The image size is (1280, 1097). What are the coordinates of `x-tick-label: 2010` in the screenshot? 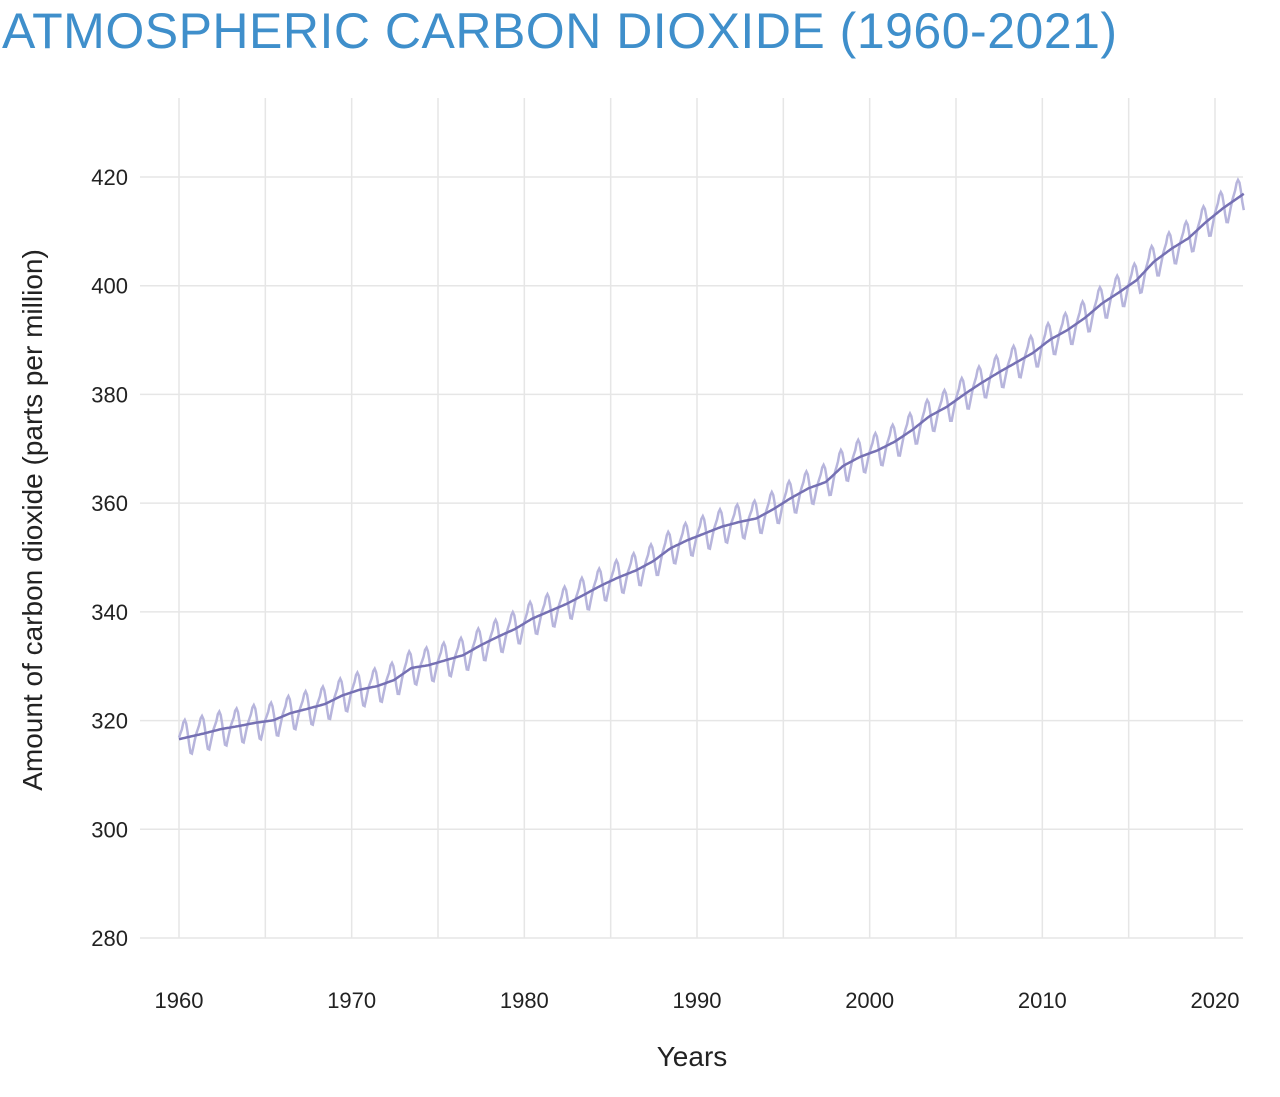 It's located at (1042, 1000).